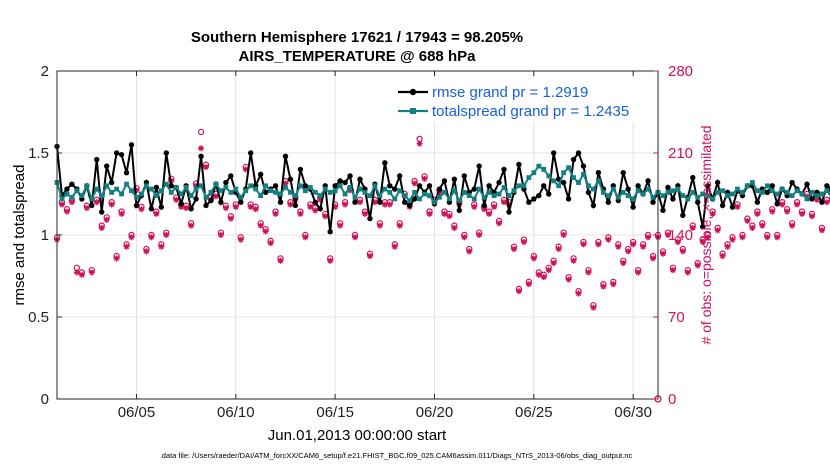 The width and height of the screenshot is (830, 470). Describe the element at coordinates (201, 132) in the screenshot. I see `obs-possible-point` at that location.